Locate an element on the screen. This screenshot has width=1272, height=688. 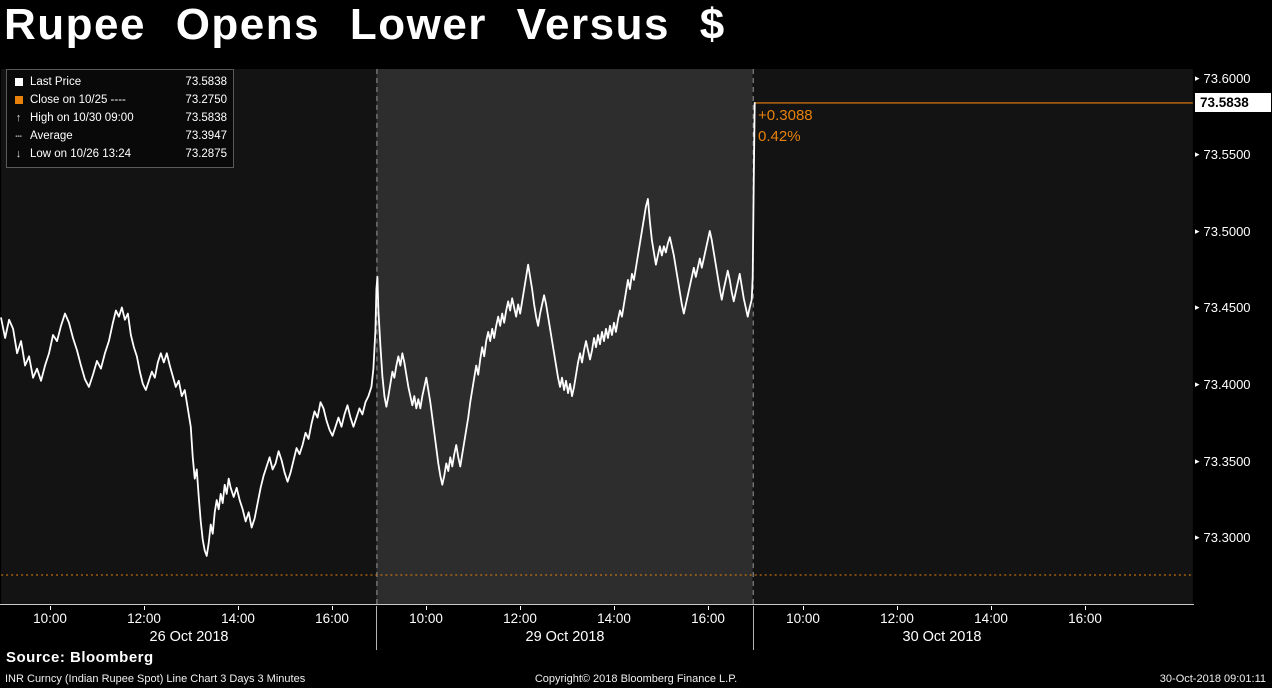
y-axis-tick: ▸ 73.5500 is located at coordinates (1223, 155).